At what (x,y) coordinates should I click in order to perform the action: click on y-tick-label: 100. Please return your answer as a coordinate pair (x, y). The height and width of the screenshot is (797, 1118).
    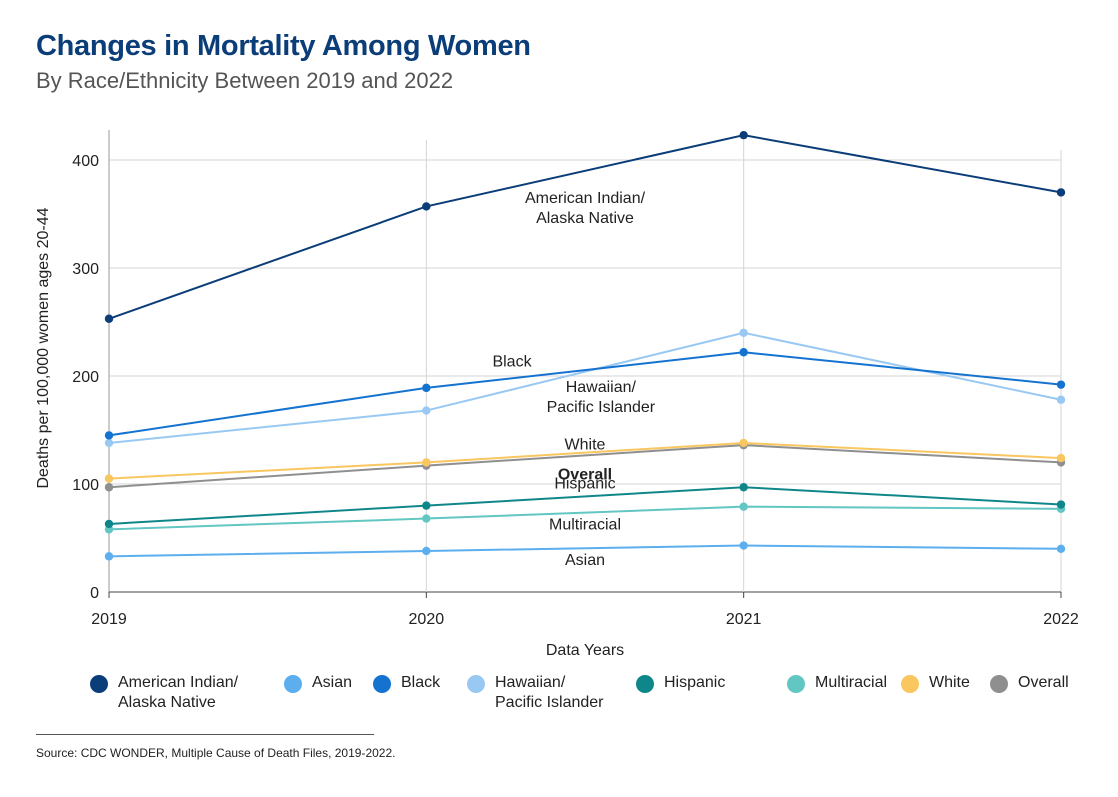
    Looking at the image, I should click on (85, 485).